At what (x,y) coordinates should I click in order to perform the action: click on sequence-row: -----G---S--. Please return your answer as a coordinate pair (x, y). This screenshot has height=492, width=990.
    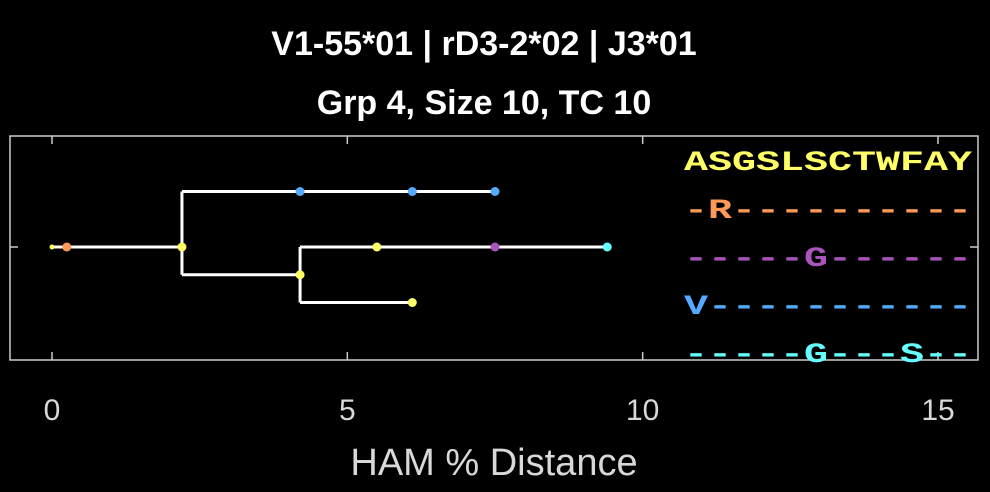
    Looking at the image, I should click on (828, 355).